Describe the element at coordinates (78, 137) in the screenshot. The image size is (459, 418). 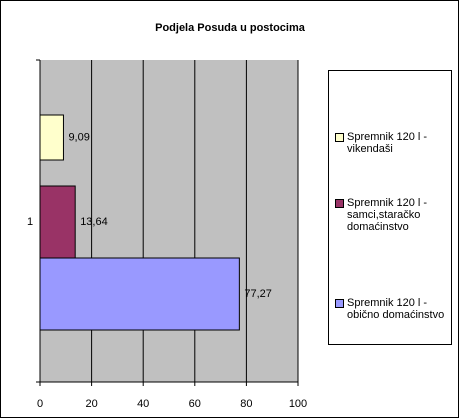
I see `data-label: 9,09` at that location.